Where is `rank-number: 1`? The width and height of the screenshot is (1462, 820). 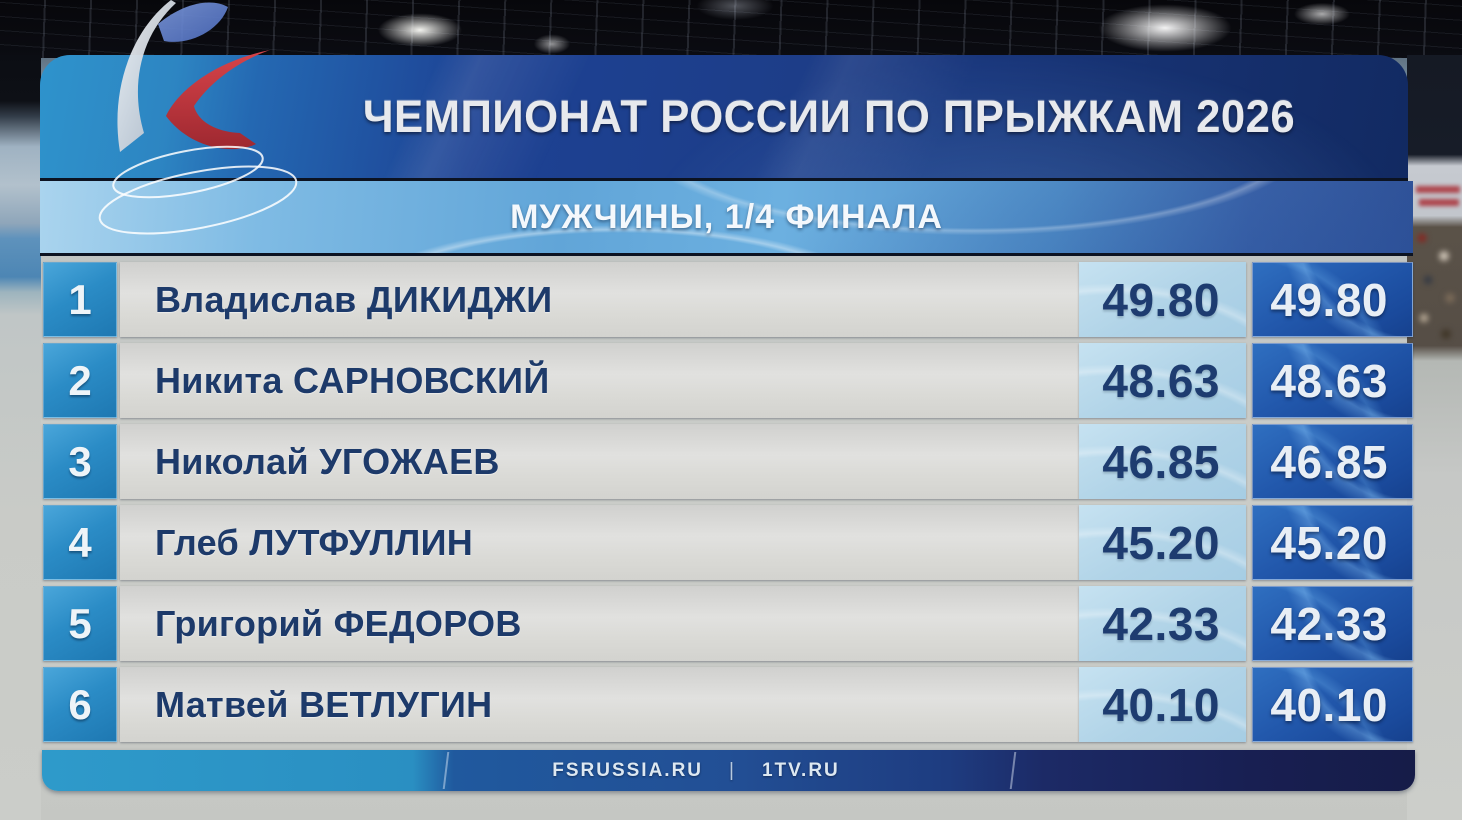 rank-number: 1 is located at coordinates (80, 299).